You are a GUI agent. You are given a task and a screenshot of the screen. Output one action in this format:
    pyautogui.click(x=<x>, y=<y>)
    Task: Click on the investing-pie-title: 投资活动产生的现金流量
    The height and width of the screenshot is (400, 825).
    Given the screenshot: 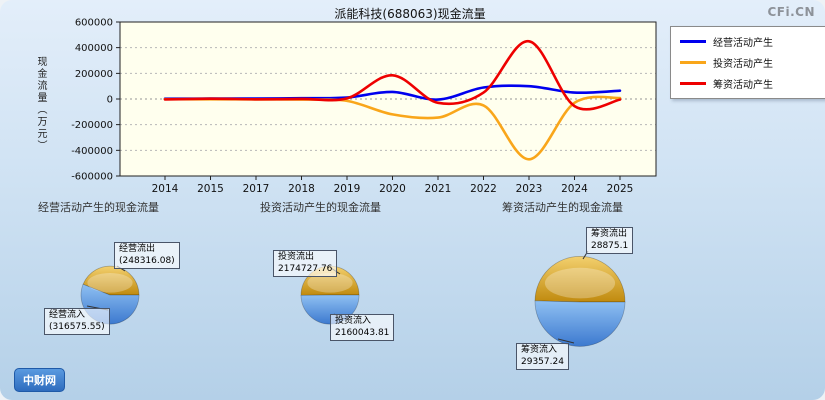 What is the action you would take?
    pyautogui.click(x=320, y=207)
    